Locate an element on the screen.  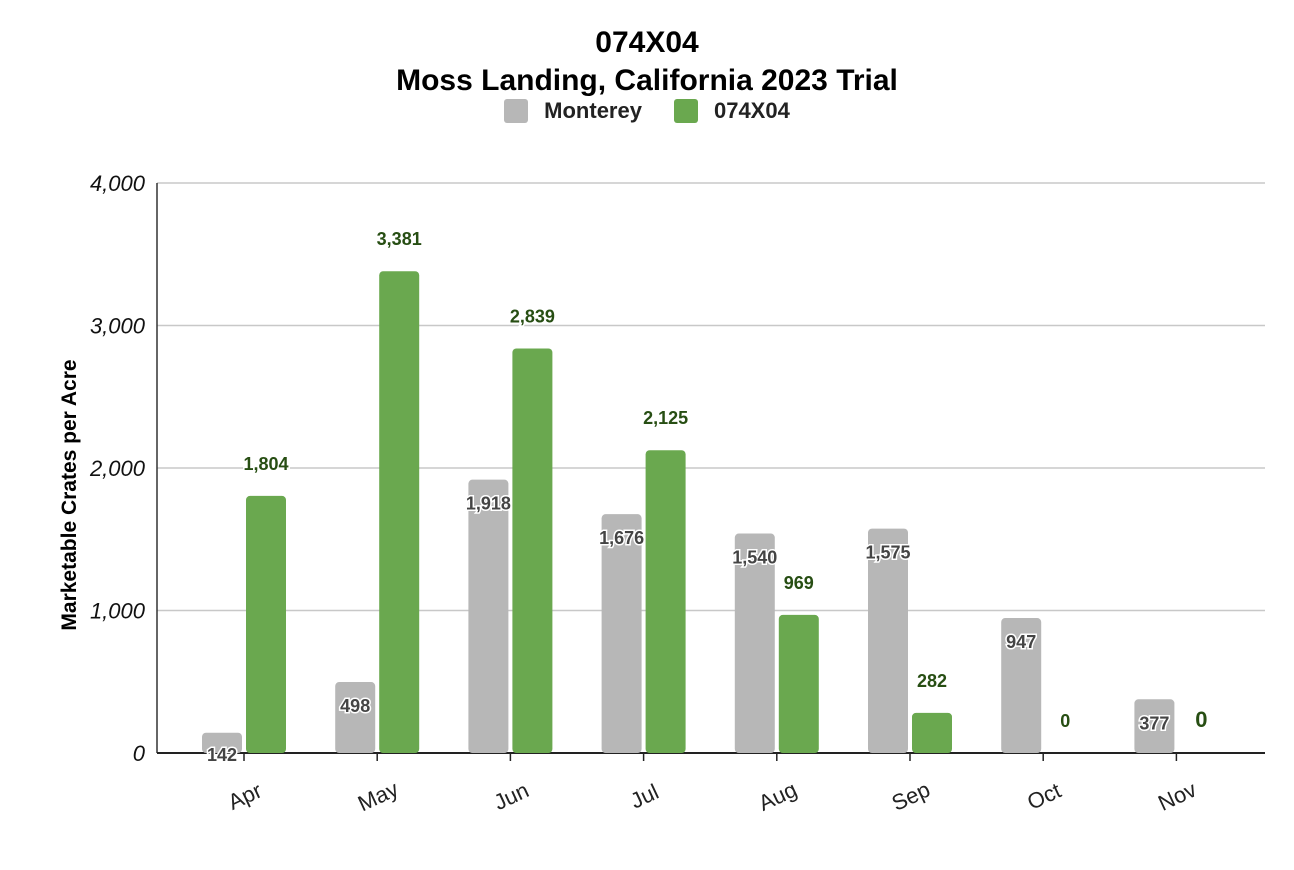
bar-074x04-apr is located at coordinates (266, 624).